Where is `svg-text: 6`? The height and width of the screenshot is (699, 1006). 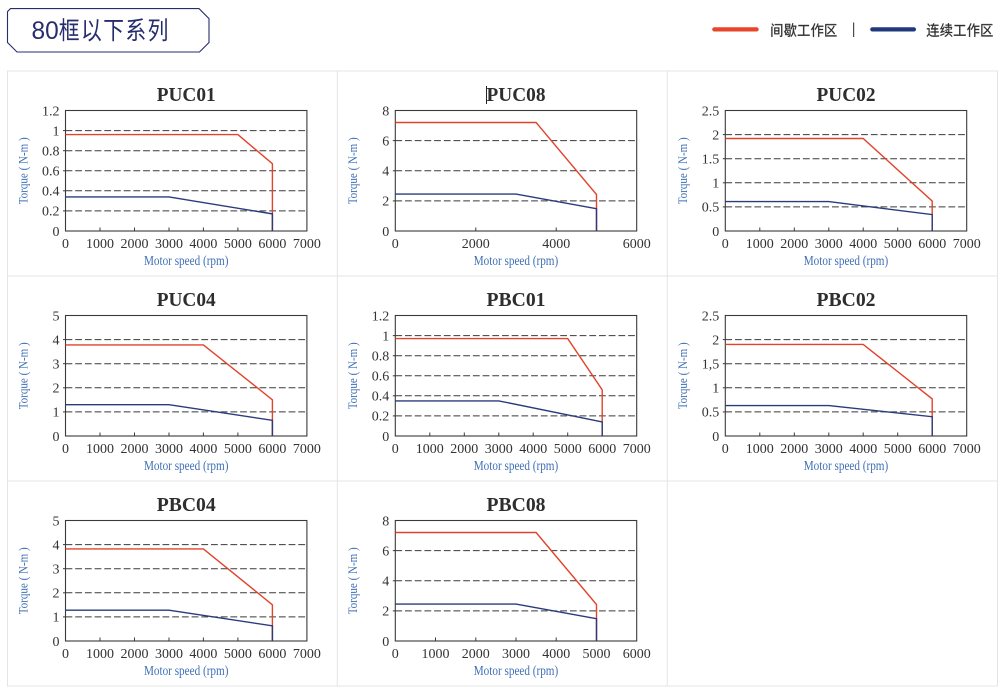
svg-text: 6 is located at coordinates (385, 141).